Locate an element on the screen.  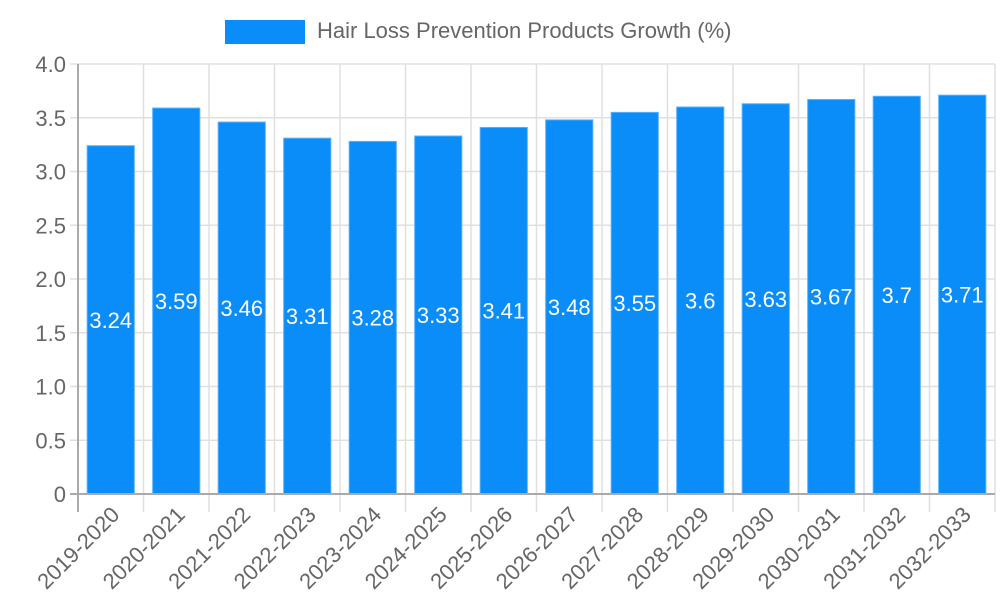
y-tick-label: 3.0 is located at coordinates (50, 172).